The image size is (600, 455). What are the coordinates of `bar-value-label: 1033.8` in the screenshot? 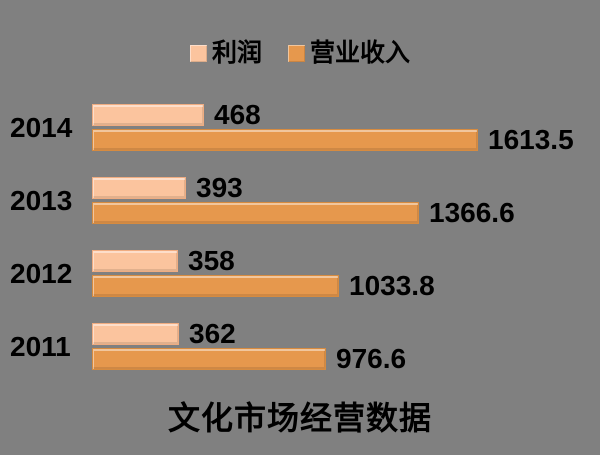 It's located at (392, 285).